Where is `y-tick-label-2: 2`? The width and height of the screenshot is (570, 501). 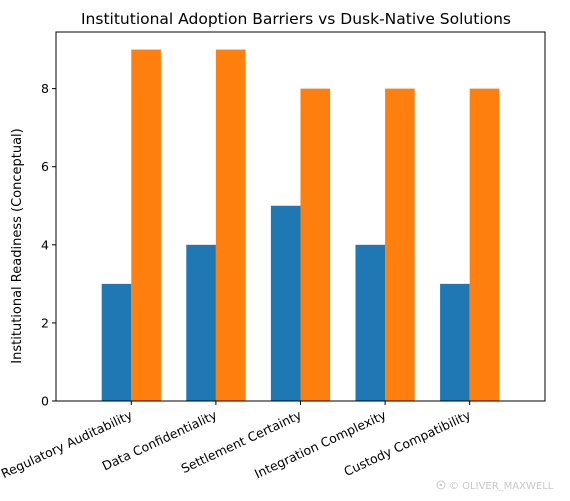
y-tick-label-2: 2 is located at coordinates (45, 322).